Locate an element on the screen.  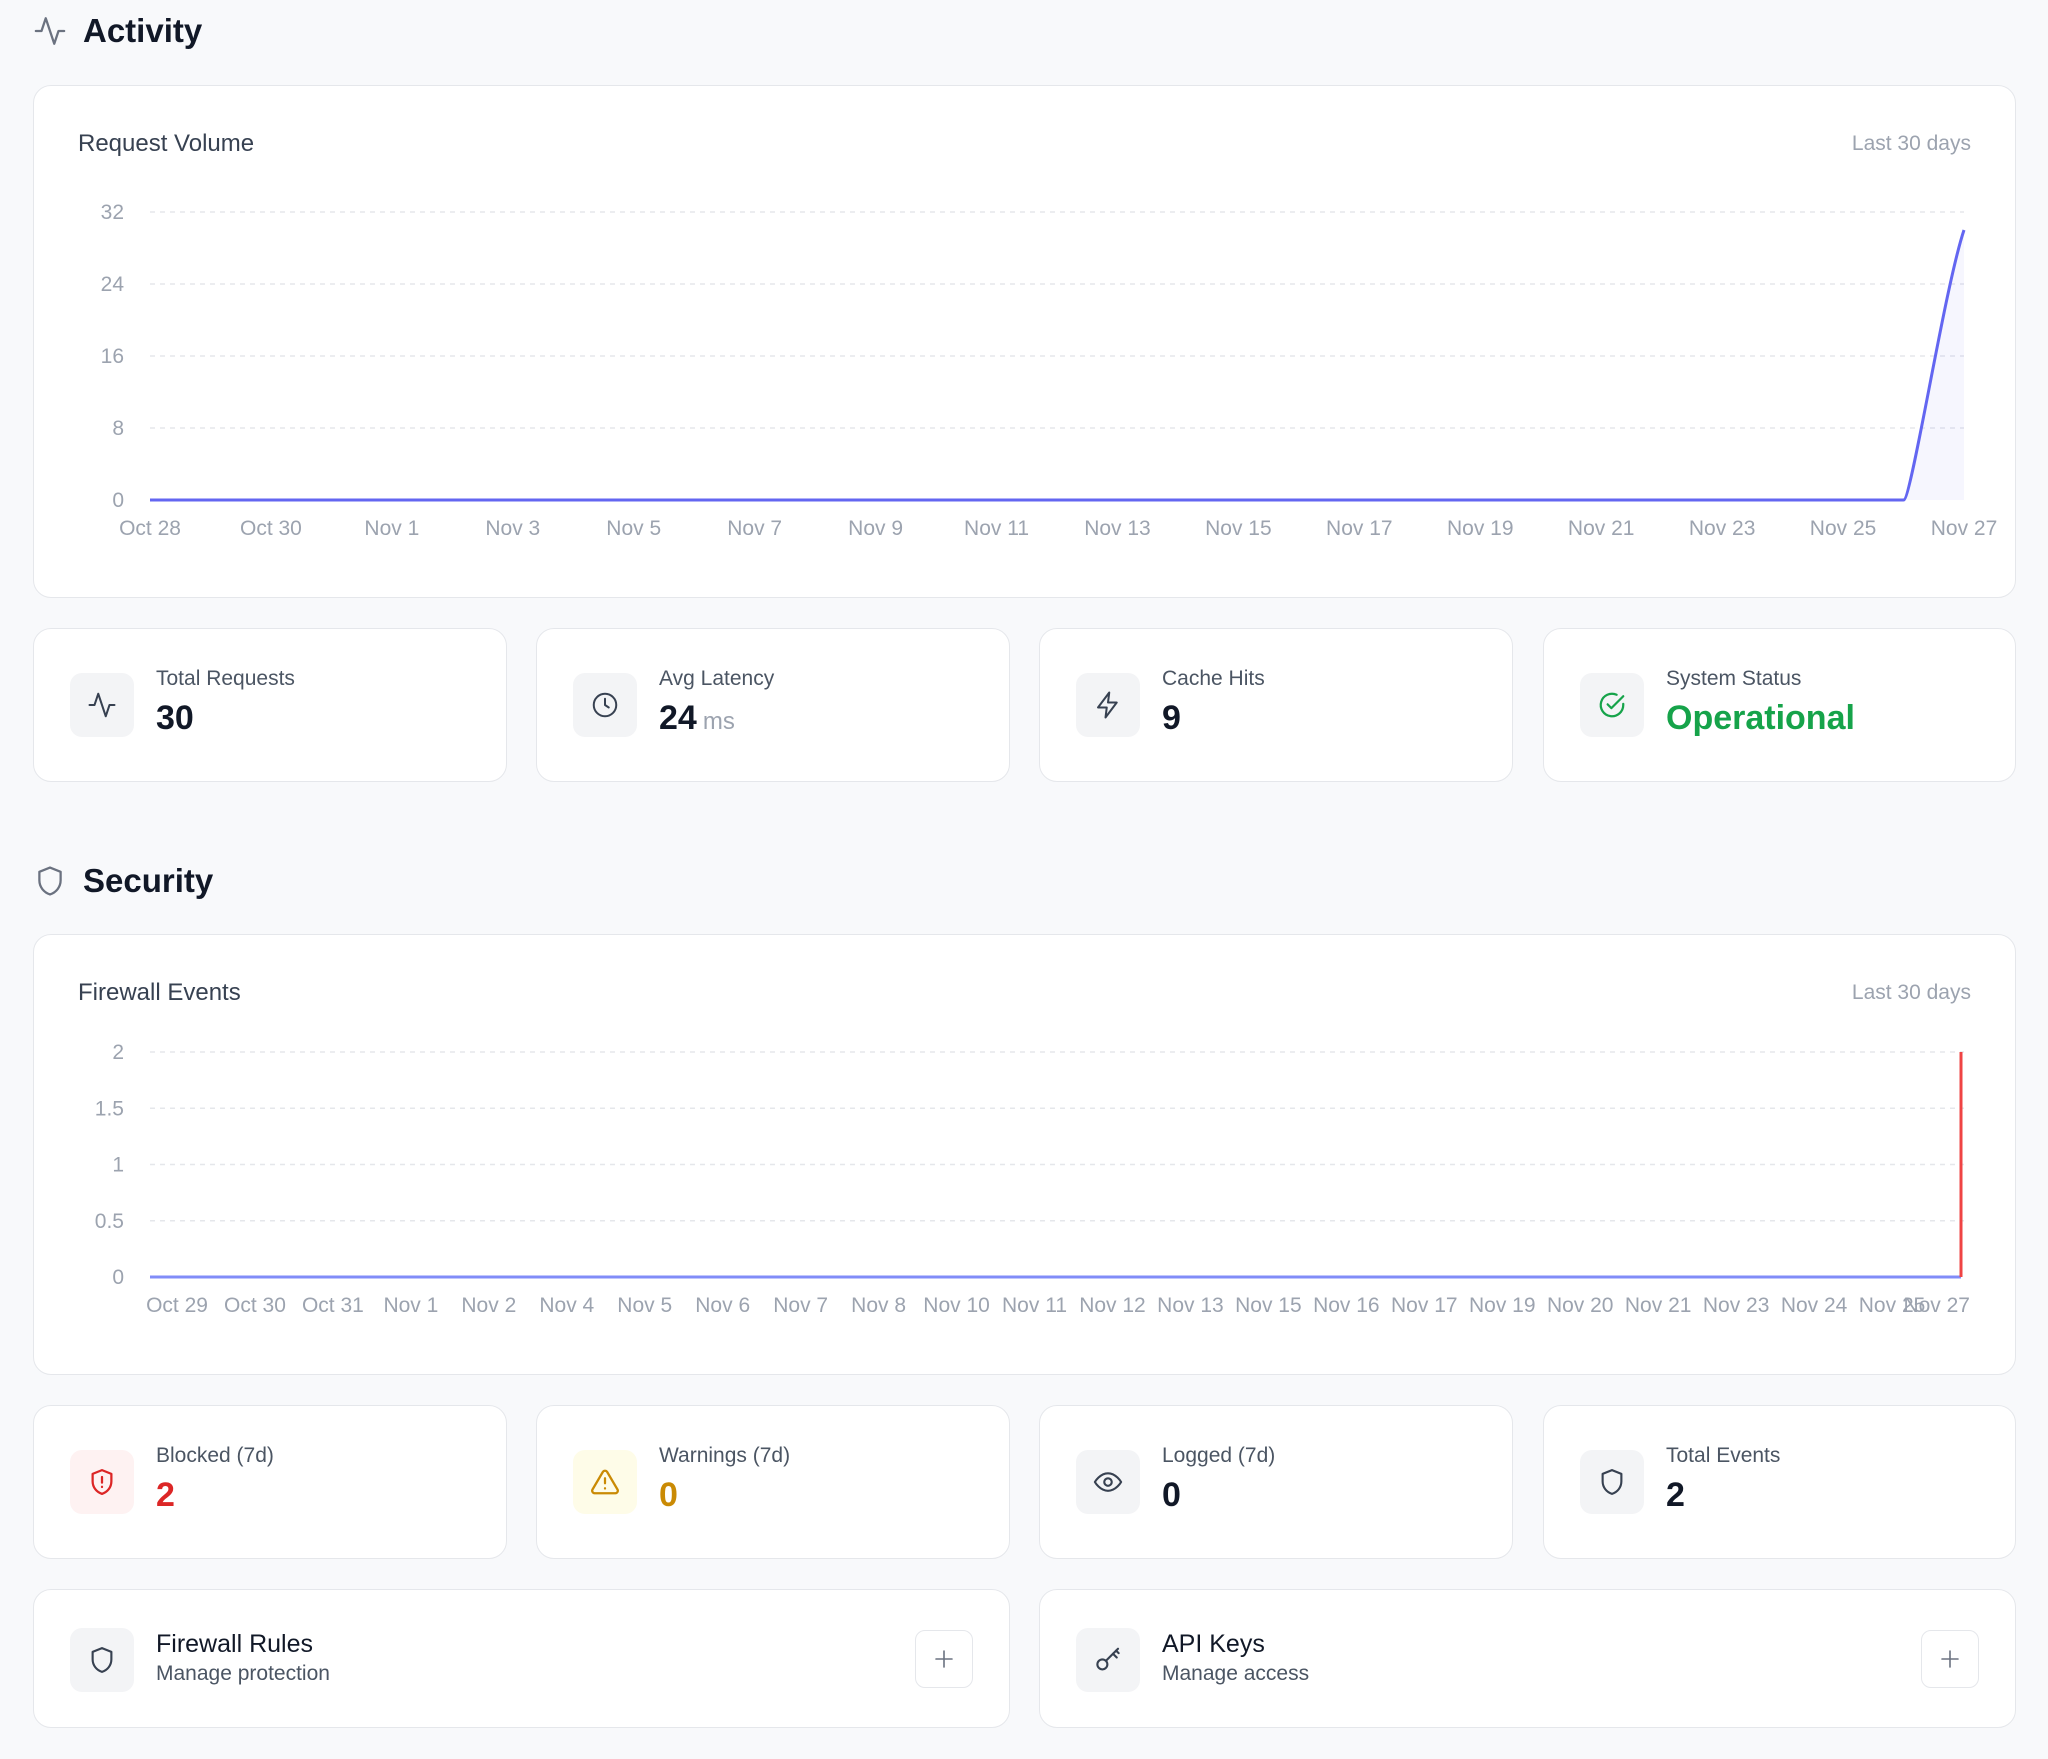
x-tick-label: Nov 20 is located at coordinates (1580, 1305).